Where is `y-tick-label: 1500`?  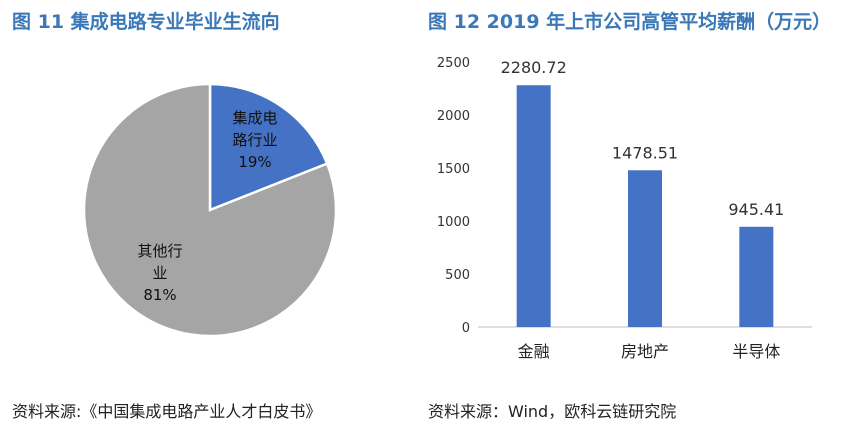 y-tick-label: 1500 is located at coordinates (453, 169).